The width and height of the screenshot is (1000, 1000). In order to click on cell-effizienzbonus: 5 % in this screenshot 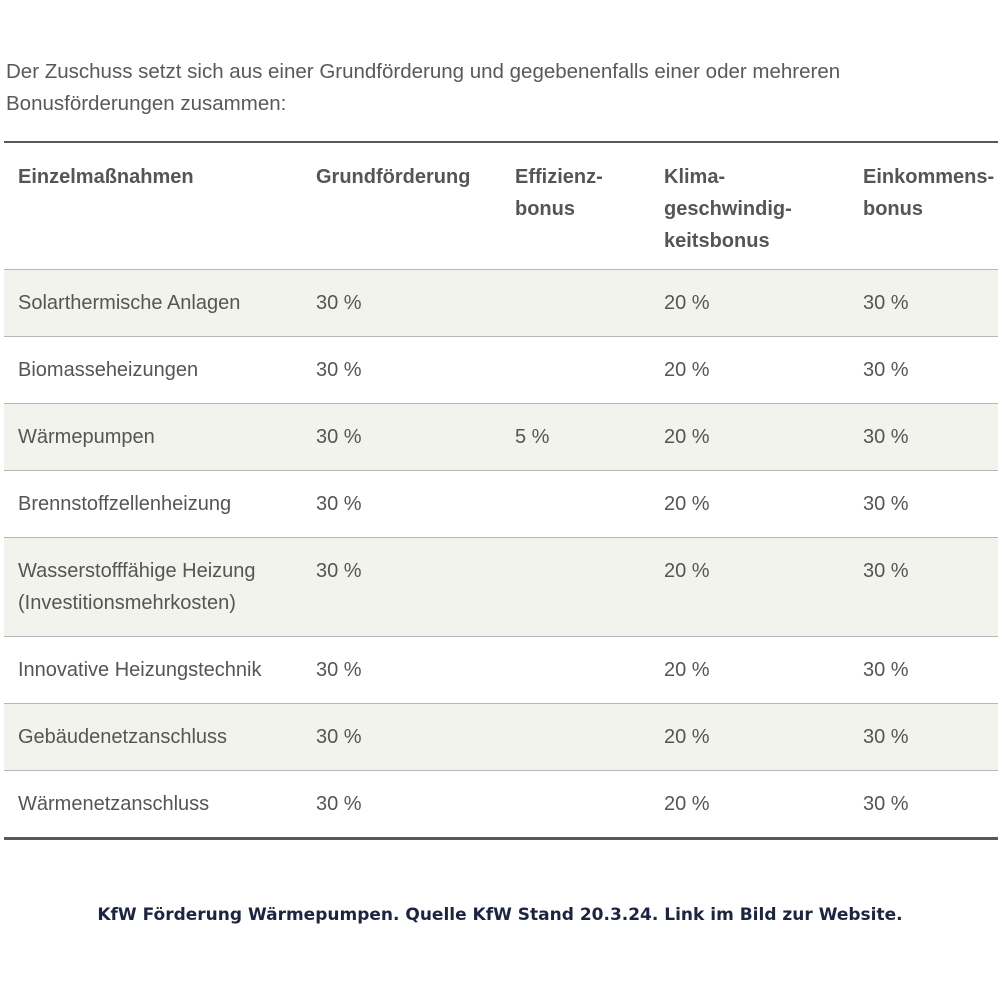, I will do `click(532, 437)`.